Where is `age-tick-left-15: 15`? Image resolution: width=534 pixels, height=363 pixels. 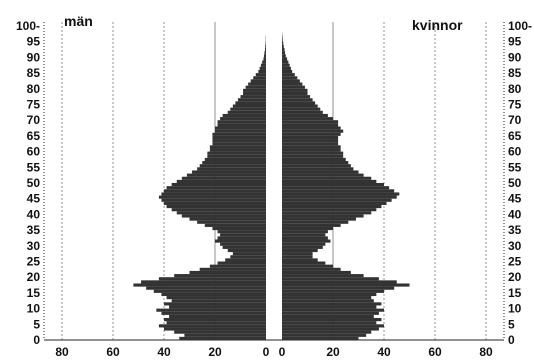 age-tick-left-15: 15 is located at coordinates (34, 293).